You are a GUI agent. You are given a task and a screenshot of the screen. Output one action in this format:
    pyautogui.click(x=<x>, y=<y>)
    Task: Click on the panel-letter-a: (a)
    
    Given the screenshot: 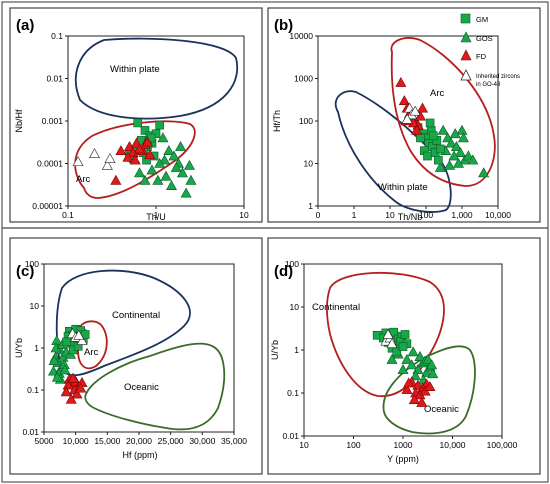 What is the action you would take?
    pyautogui.click(x=25, y=25)
    